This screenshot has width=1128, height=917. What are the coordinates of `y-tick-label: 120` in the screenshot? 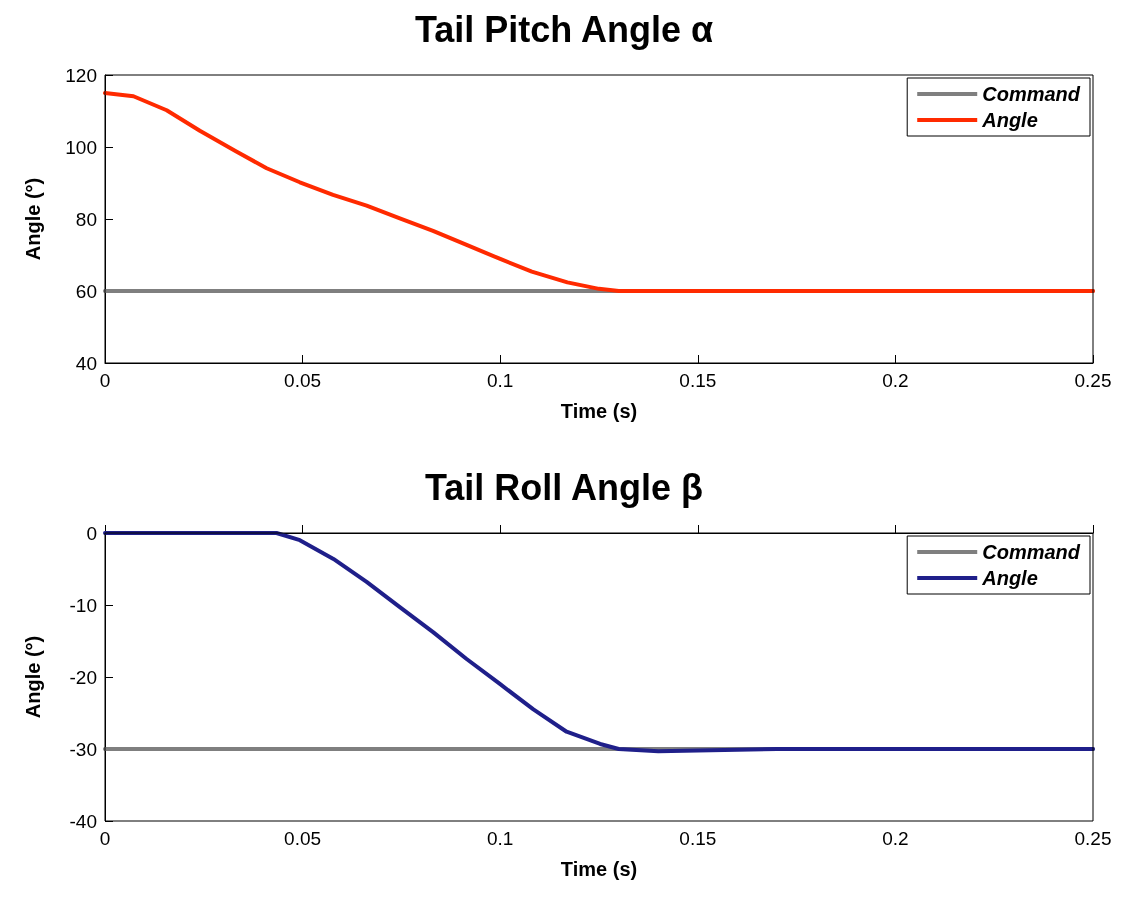 It's located at (81, 75).